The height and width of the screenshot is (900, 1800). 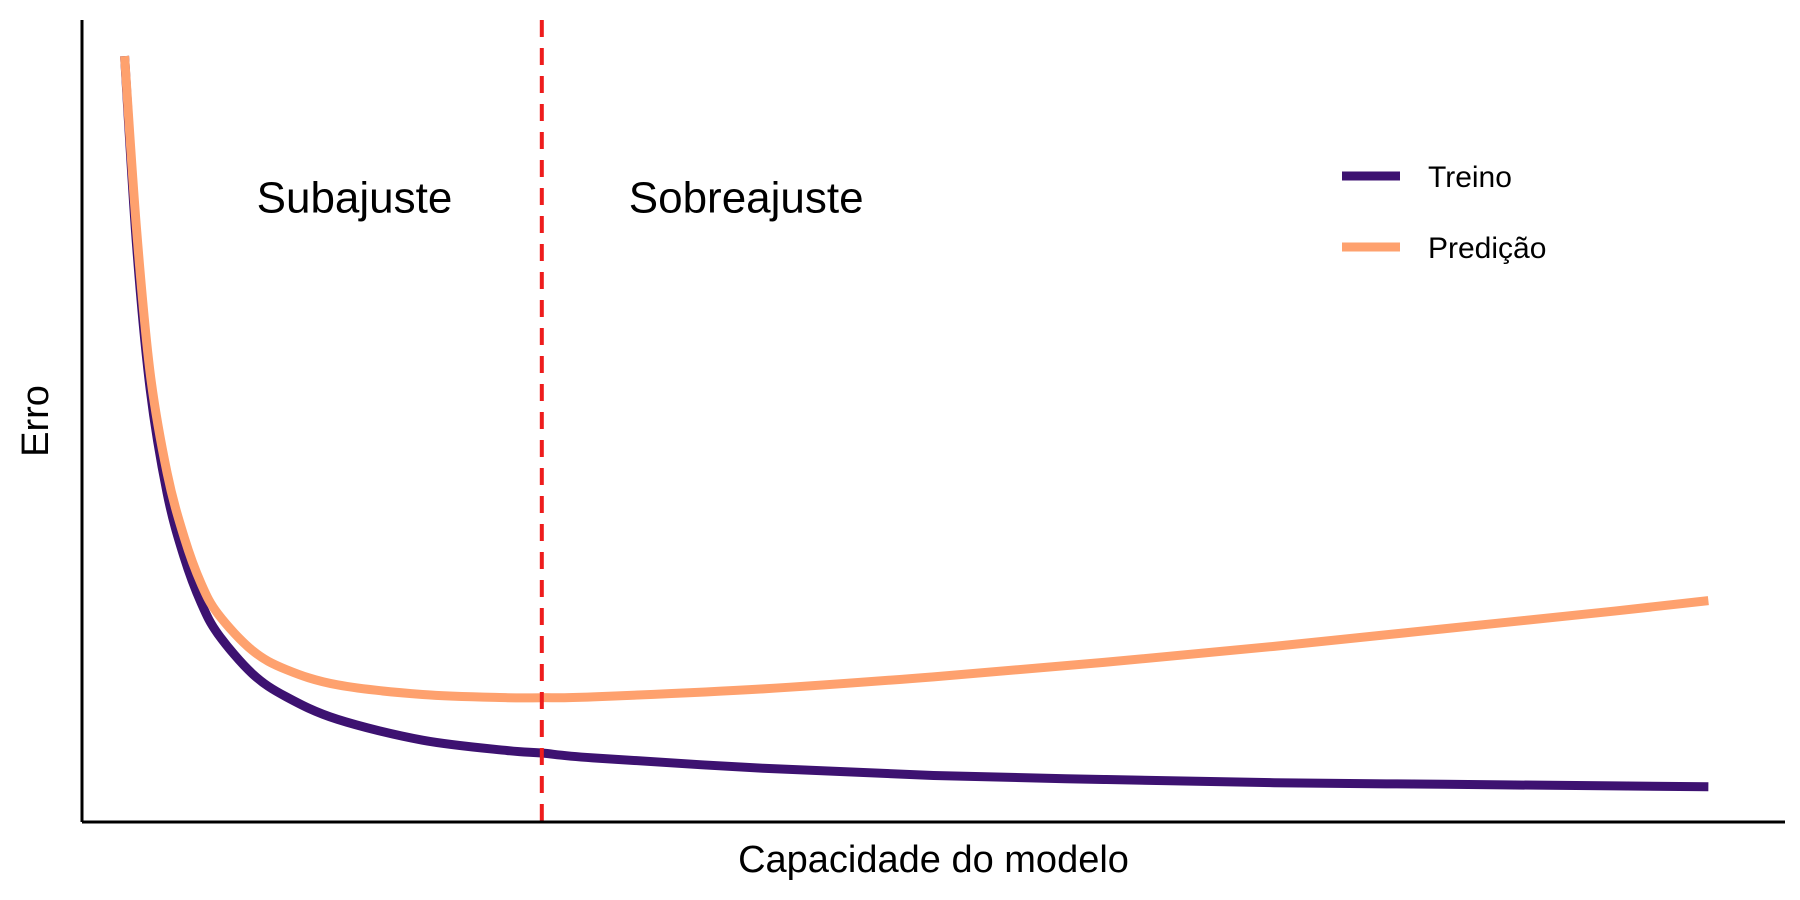 What do you see at coordinates (560, 197) in the screenshot?
I see `annotations: Subajuste Sobreajuste` at bounding box center [560, 197].